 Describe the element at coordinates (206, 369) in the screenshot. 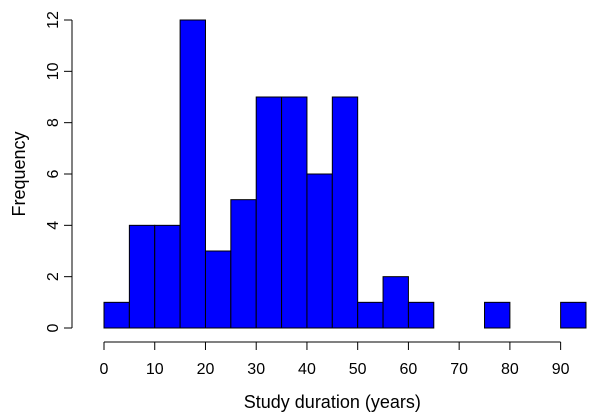

I see `x-tick-label-20: 20` at that location.